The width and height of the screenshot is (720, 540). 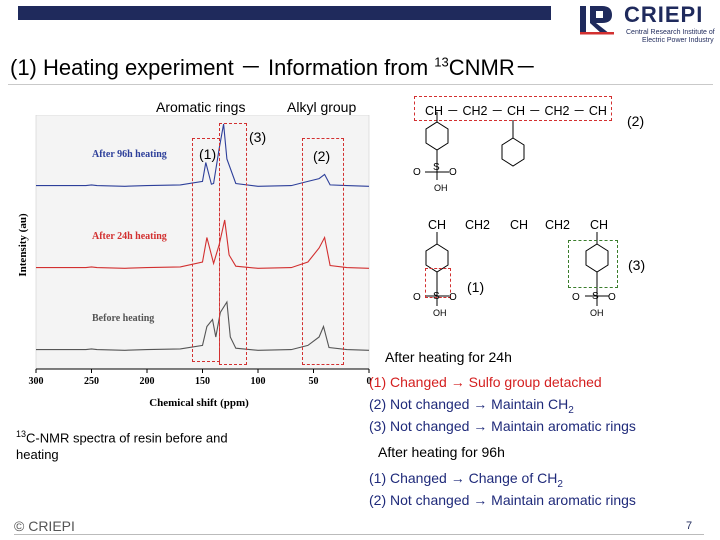 I want to click on structure-label-1: (1), so click(x=476, y=287).